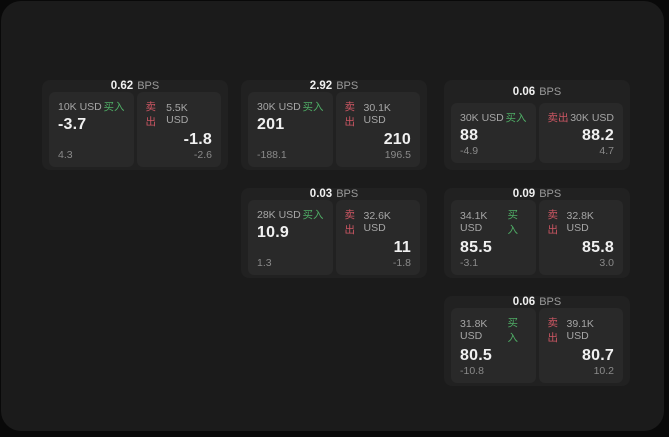  What do you see at coordinates (598, 355) in the screenshot?
I see `sell-price: 80.7` at bounding box center [598, 355].